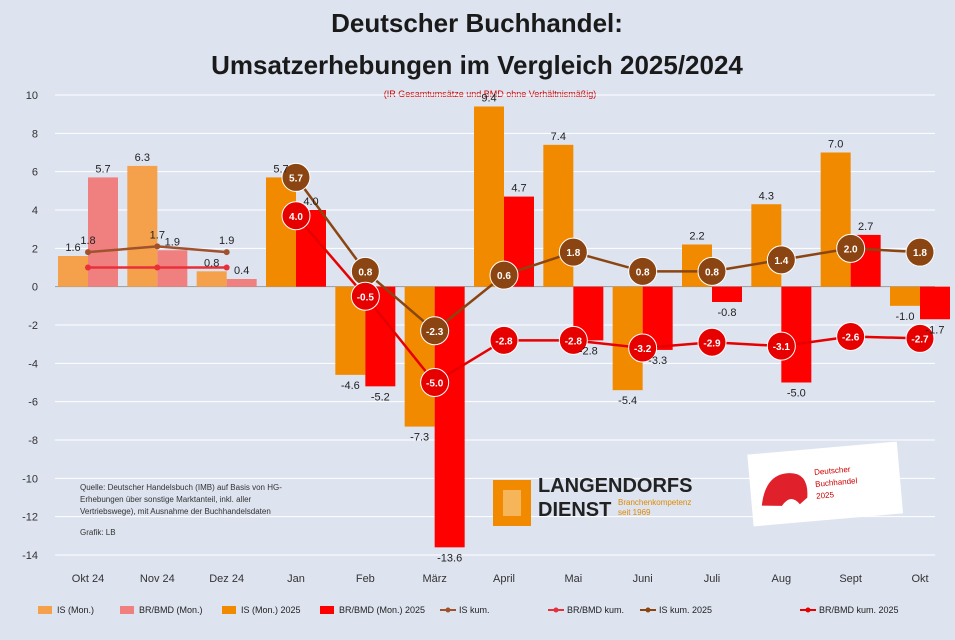 The width and height of the screenshot is (955, 640). I want to click on y-tick-label: 6, so click(35, 173).